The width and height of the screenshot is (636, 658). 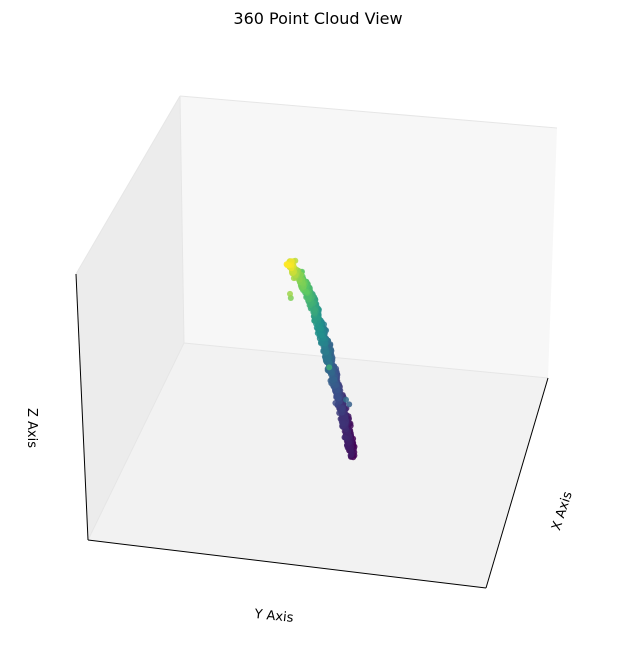 What do you see at coordinates (82, 407) in the screenshot?
I see `z-axis-line` at bounding box center [82, 407].